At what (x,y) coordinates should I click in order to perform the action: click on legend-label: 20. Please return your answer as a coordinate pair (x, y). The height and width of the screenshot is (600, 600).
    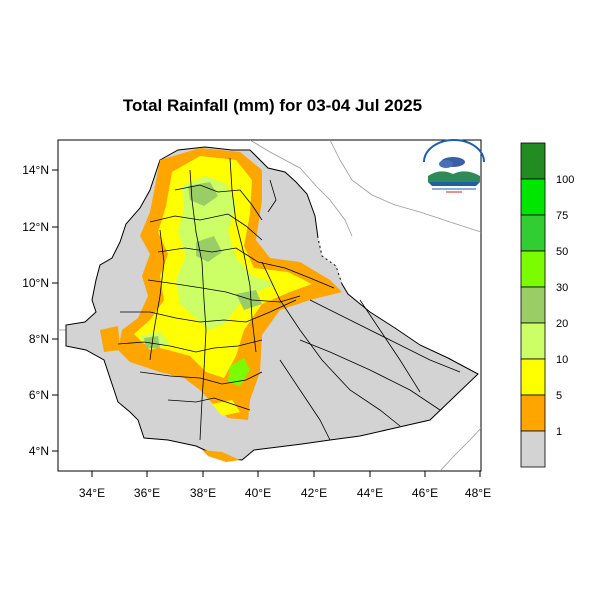
    Looking at the image, I should click on (562, 324).